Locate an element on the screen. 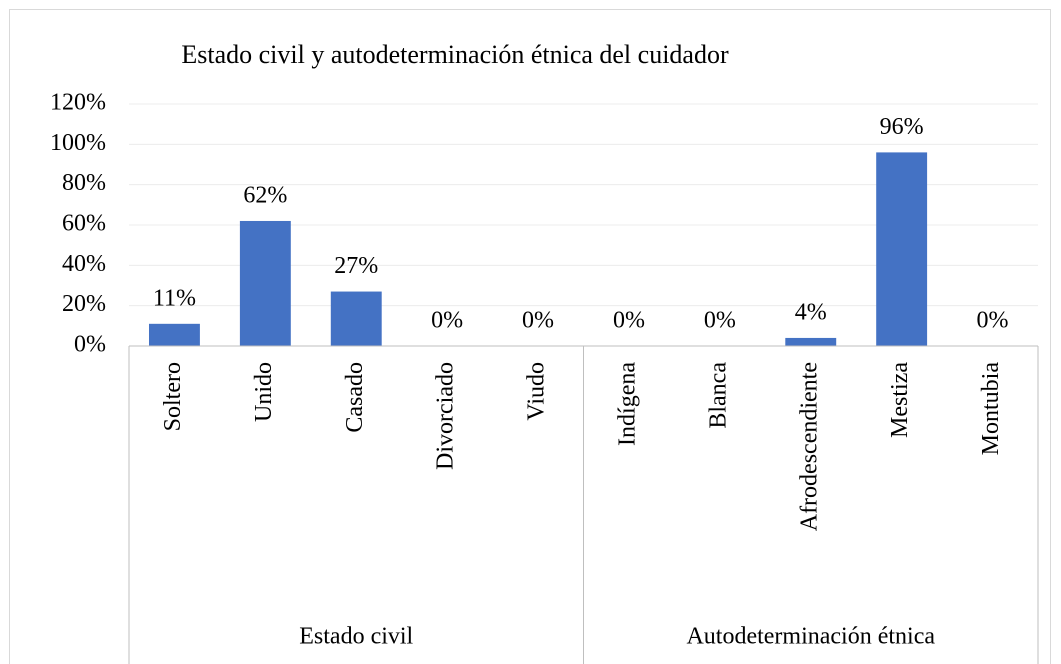  y-tick-label: 0% is located at coordinates (90, 345).